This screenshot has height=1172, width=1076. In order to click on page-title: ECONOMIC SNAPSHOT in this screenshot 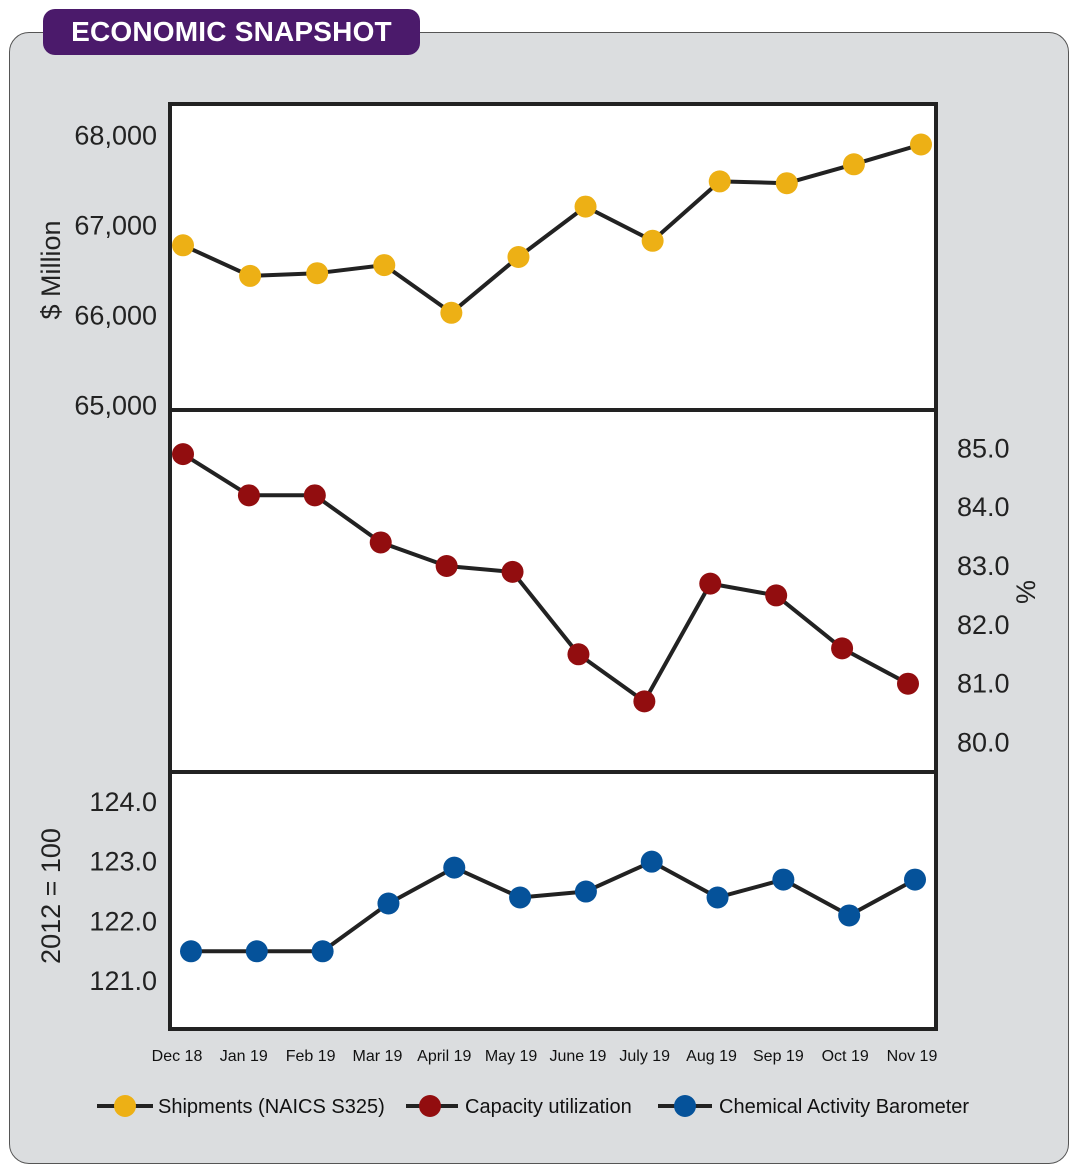, I will do `click(231, 32)`.